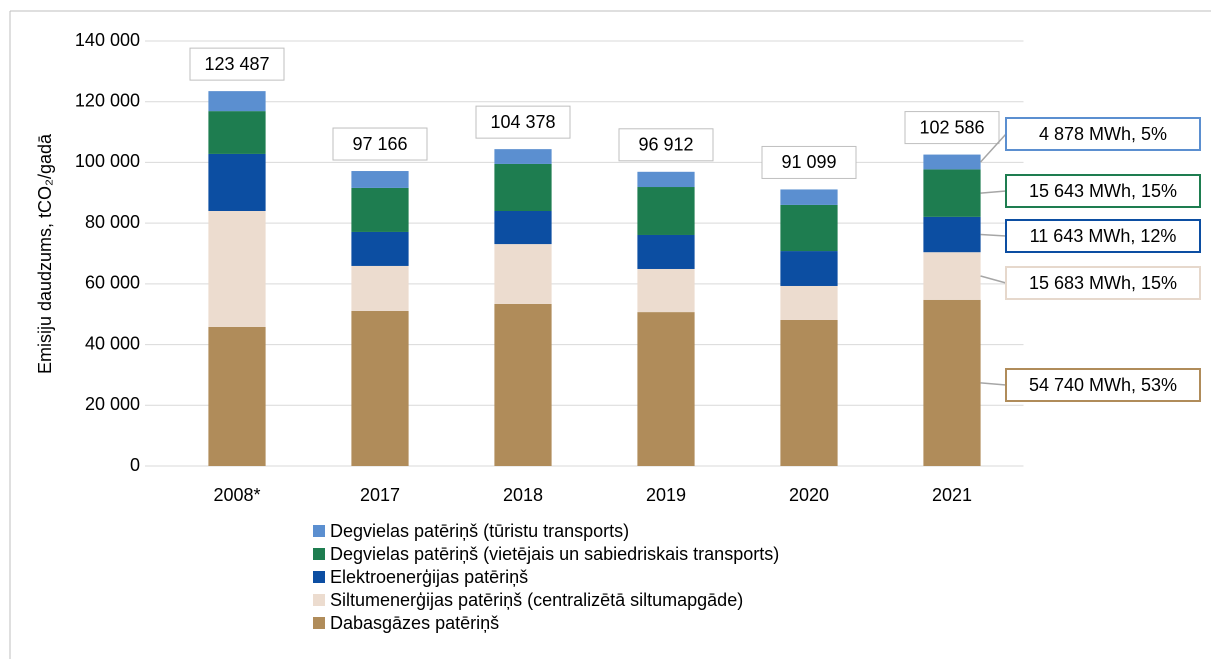 The height and width of the screenshot is (659, 1211). I want to click on y-tick-label: 0, so click(135, 465).